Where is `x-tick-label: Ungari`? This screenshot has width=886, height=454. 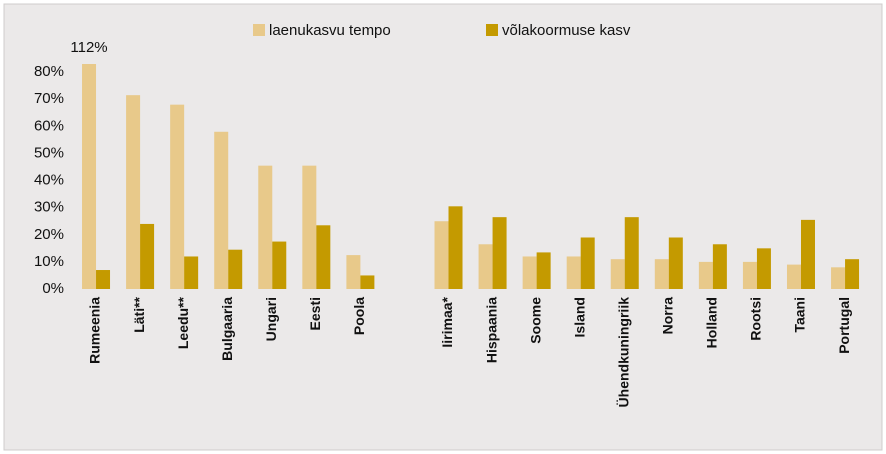 x-tick-label: Ungari is located at coordinates (271, 319).